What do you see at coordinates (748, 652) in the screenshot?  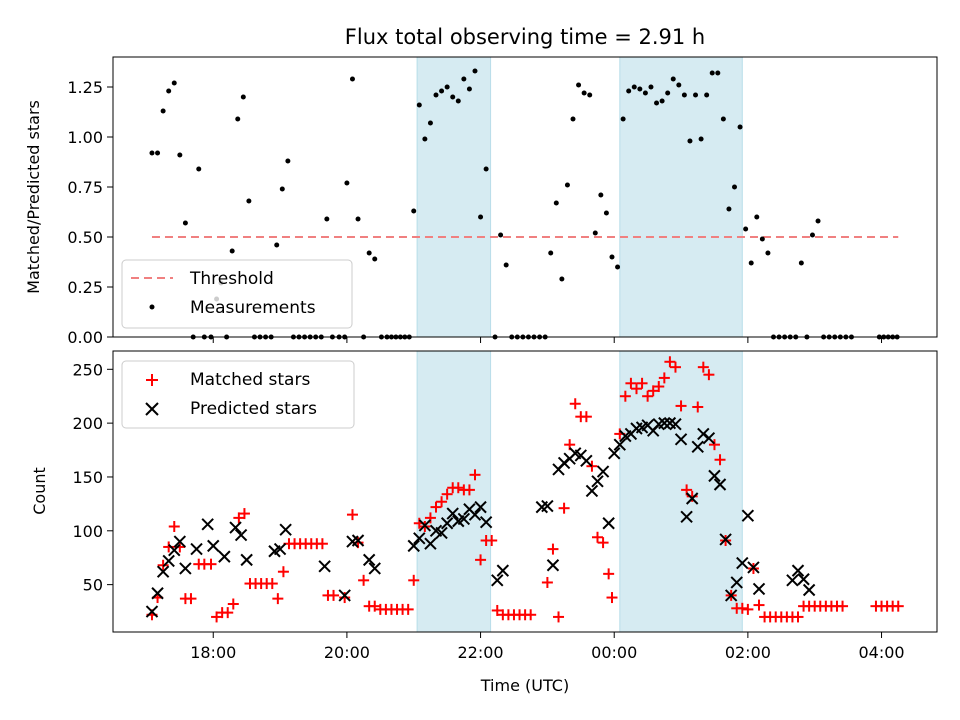 I see `x-tick-label: 02:00` at bounding box center [748, 652].